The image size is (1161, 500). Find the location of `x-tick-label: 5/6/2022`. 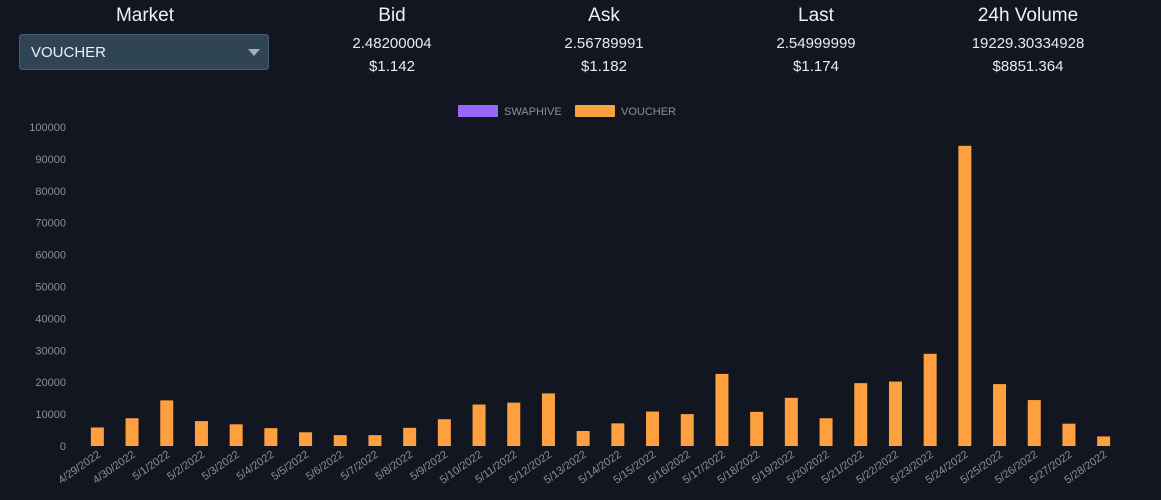

x-tick-label: 5/6/2022 is located at coordinates (325, 466).